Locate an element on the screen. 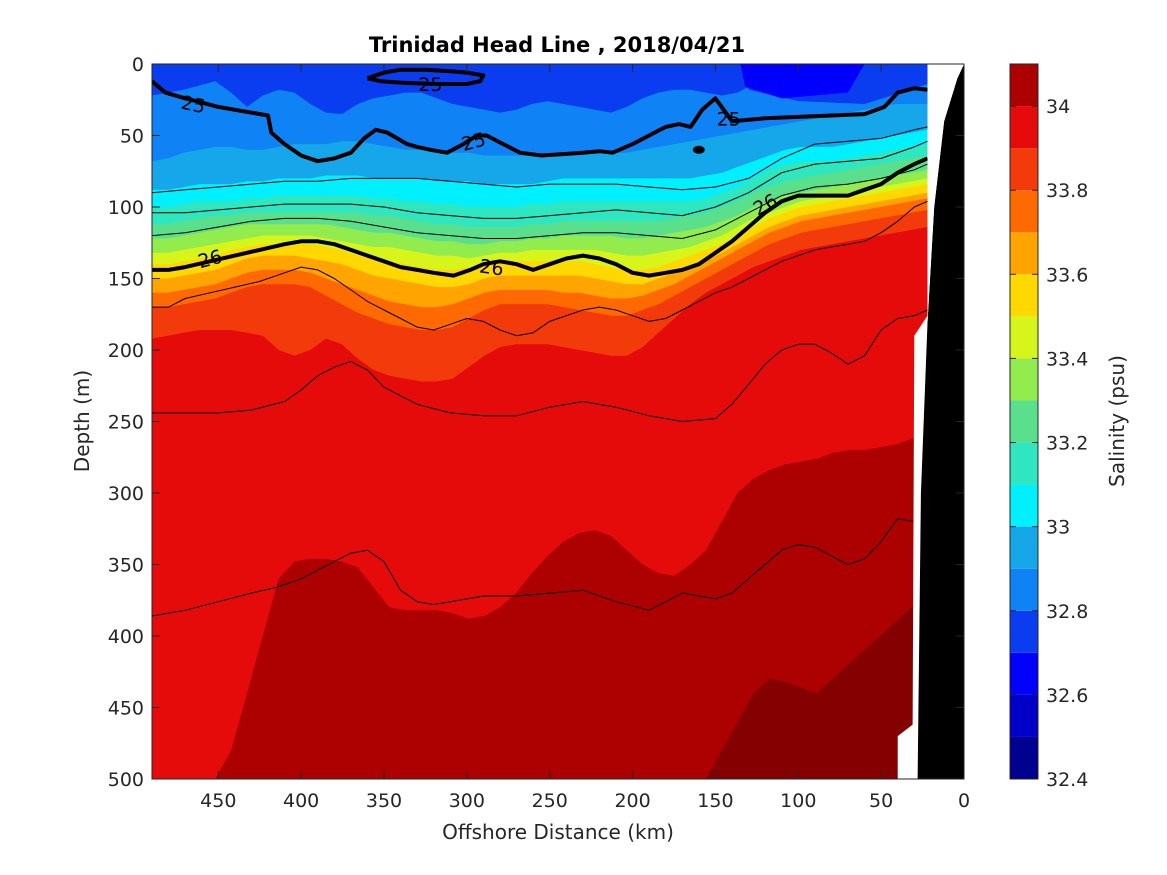  x-tick-label-8: 50 is located at coordinates (881, 801).